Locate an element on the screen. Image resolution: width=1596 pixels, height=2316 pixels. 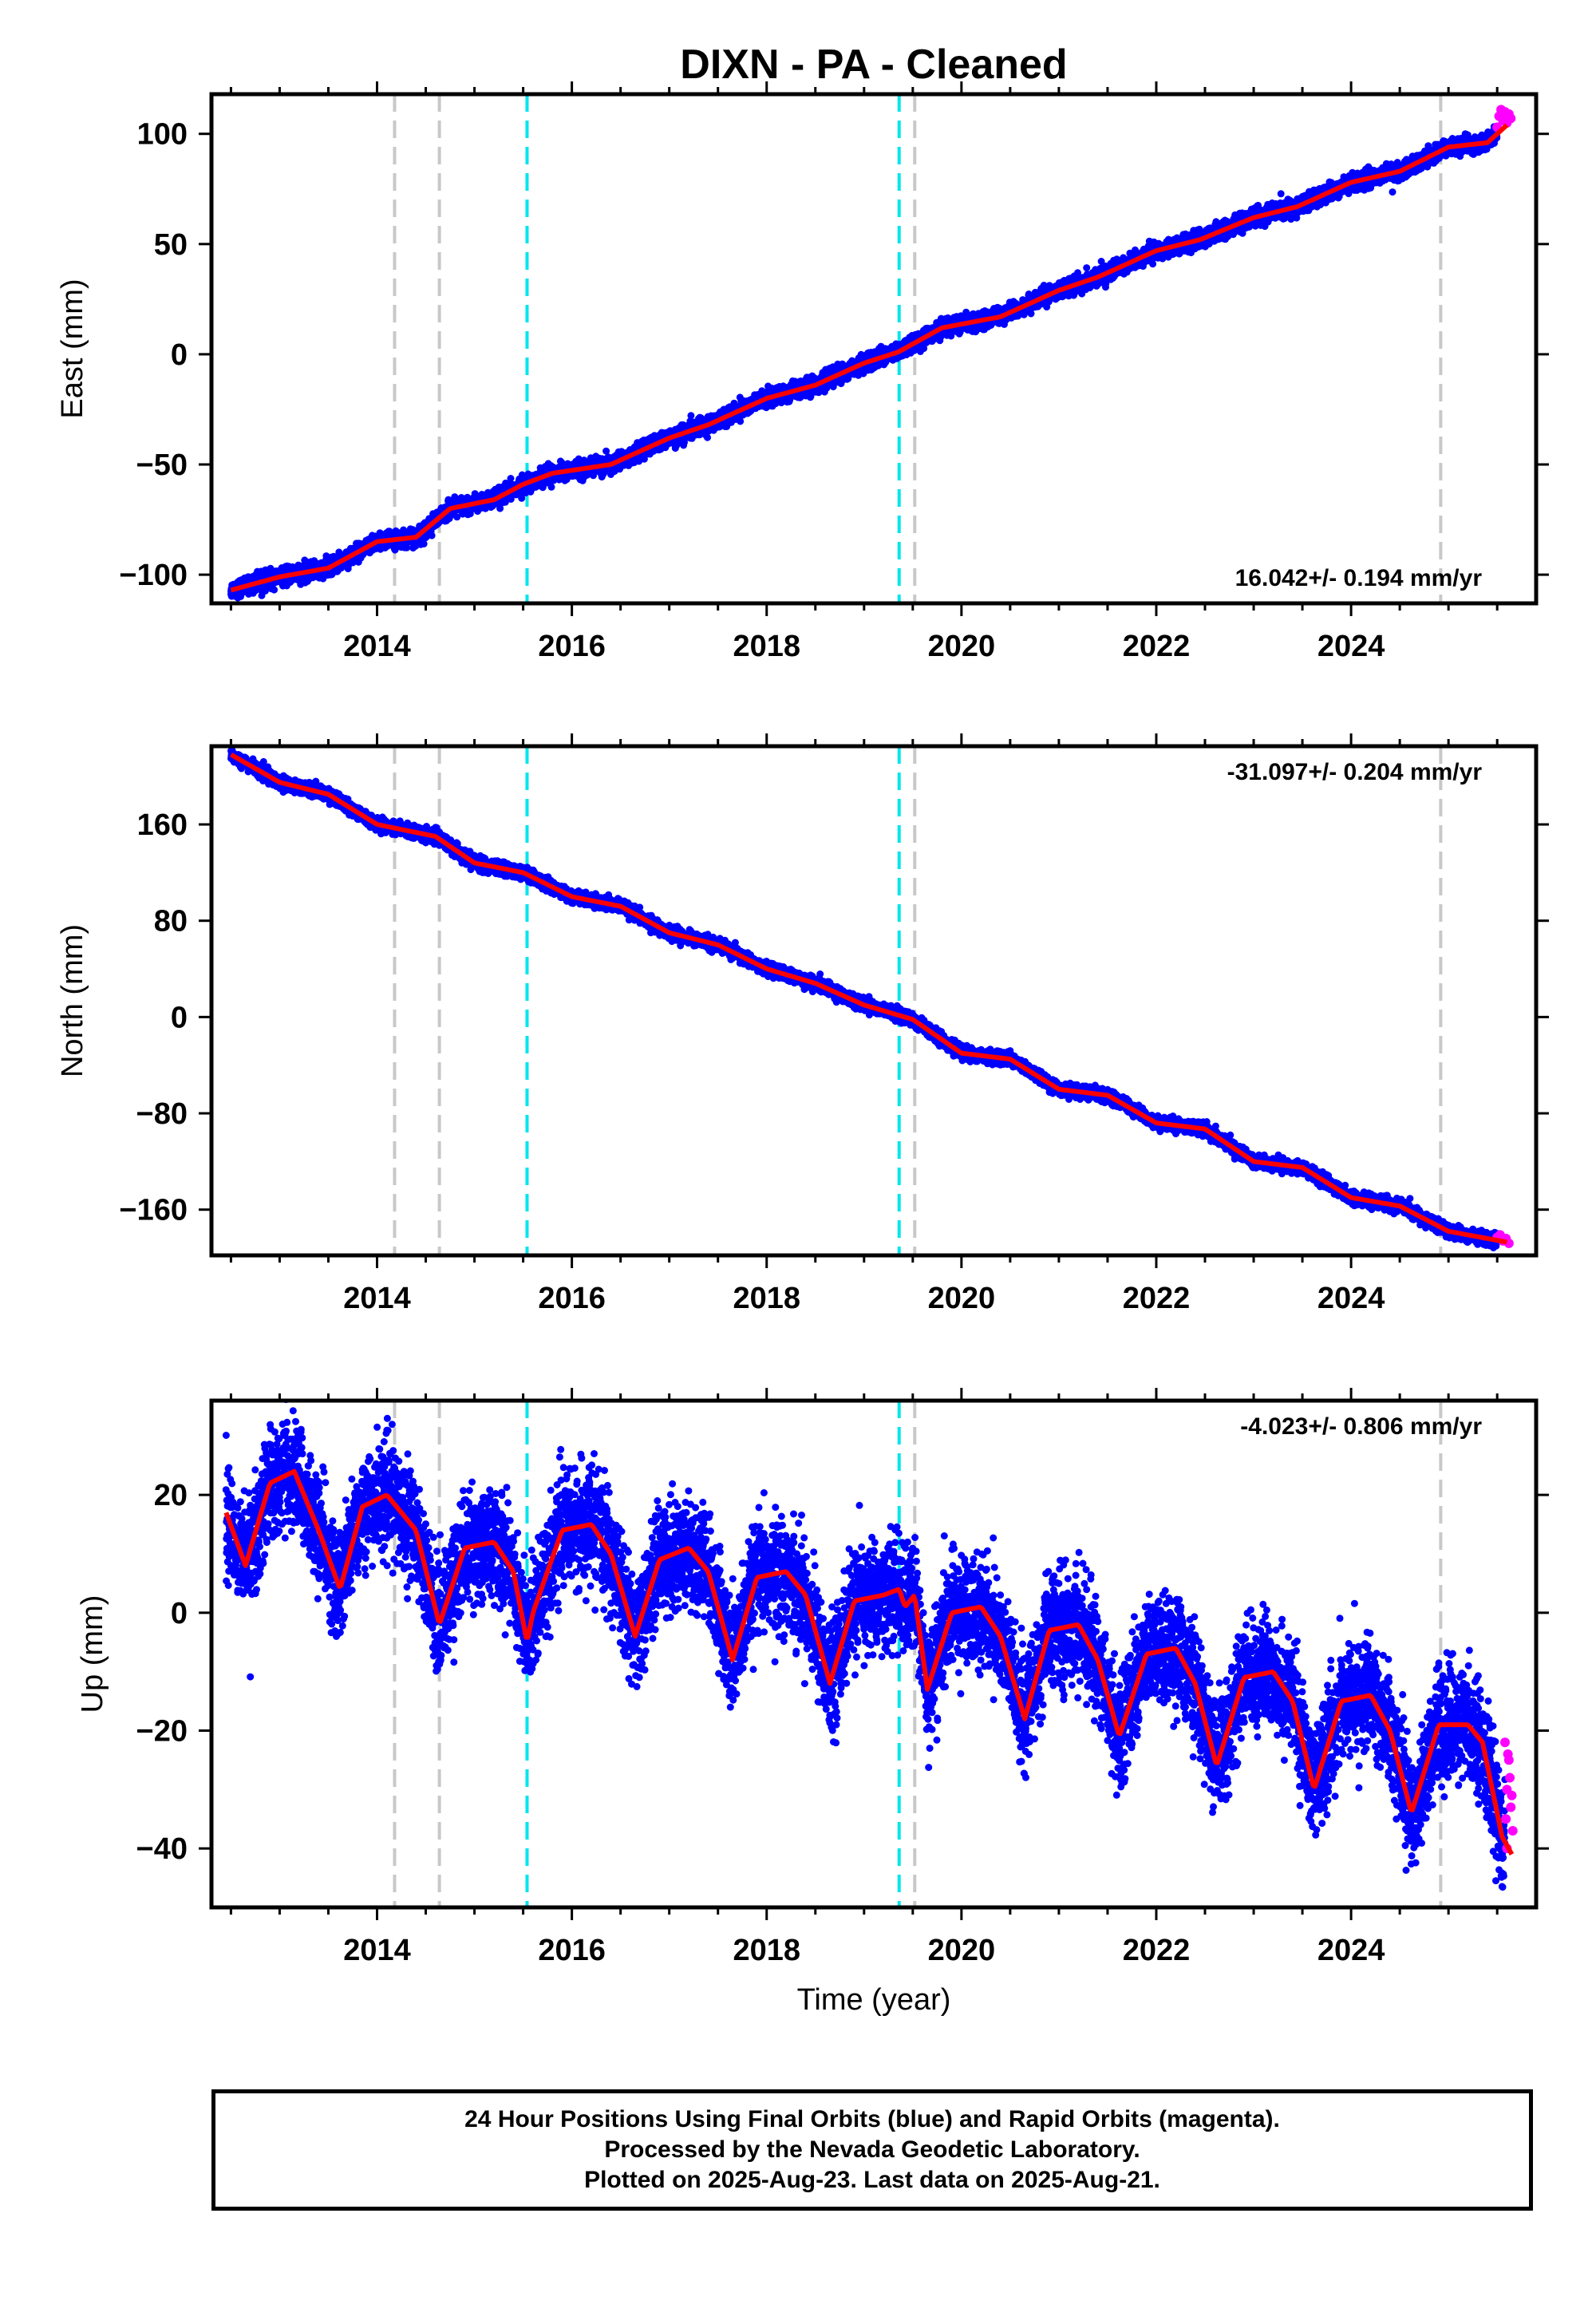
velocity-rate-label: -31.097+/- 0.204 mm/yr is located at coordinates (1355, 772).